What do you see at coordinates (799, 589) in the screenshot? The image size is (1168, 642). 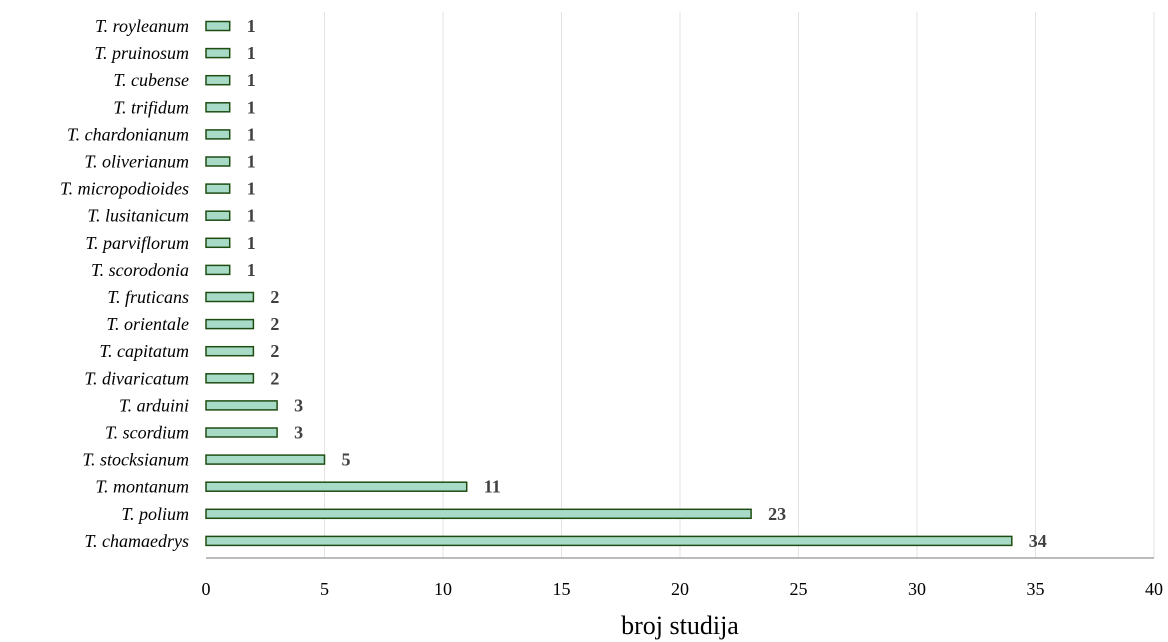 I see `x-tick-label: 25` at bounding box center [799, 589].